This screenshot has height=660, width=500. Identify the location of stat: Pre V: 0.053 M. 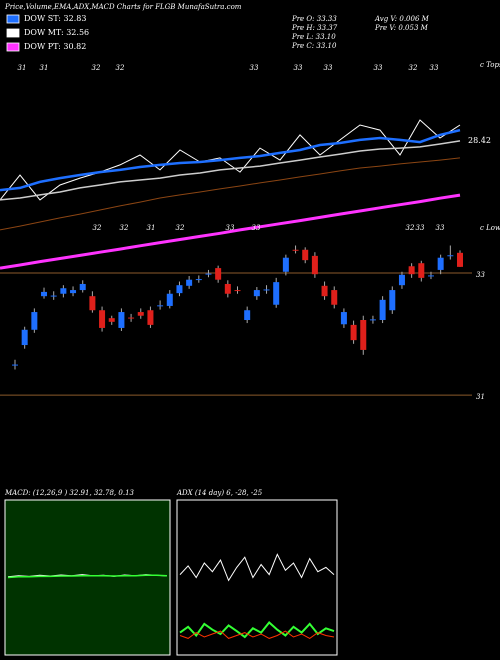
(401, 28).